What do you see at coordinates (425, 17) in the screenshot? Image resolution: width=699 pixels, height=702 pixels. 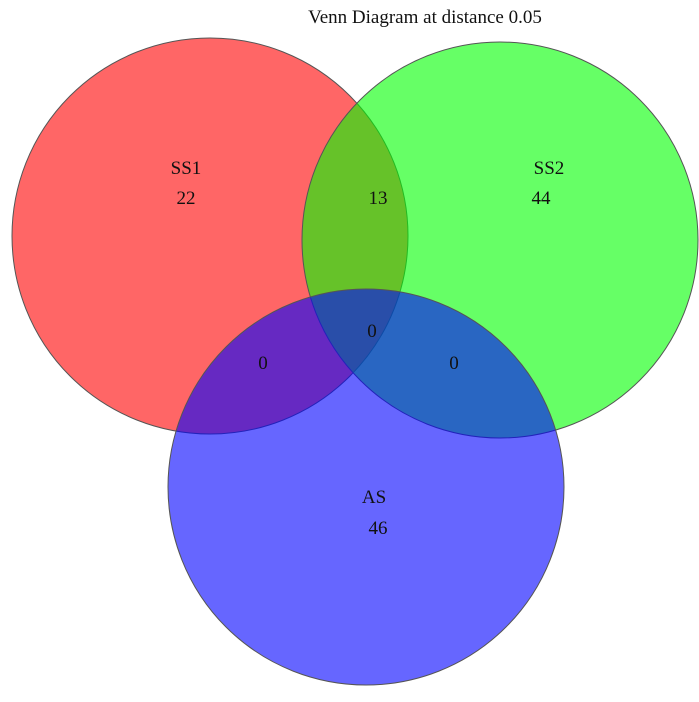 I see `diagram-title: Venn Diagram at distance 0.05` at bounding box center [425, 17].